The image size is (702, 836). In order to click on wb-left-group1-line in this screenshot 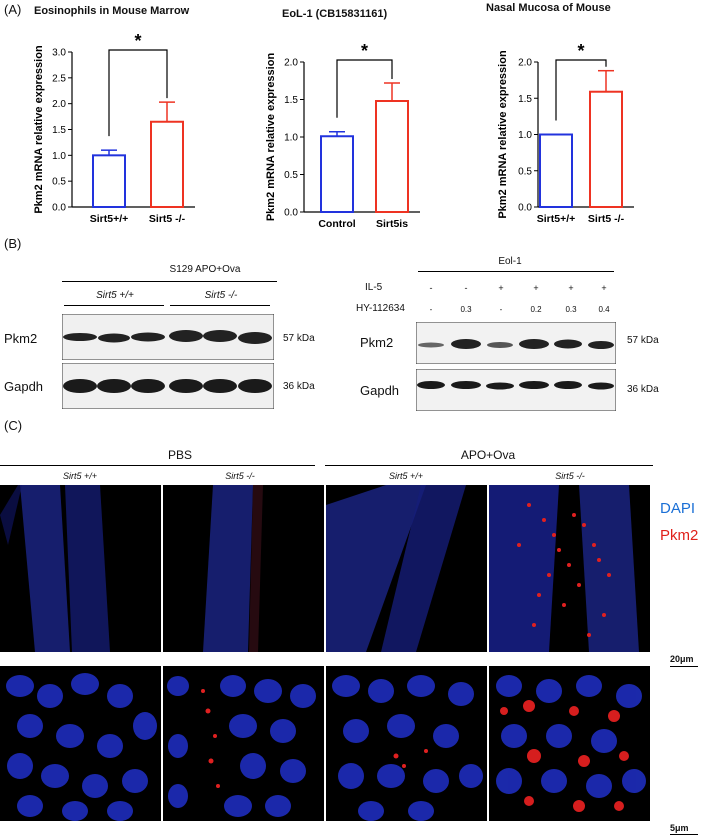, I will do `click(114, 305)`.